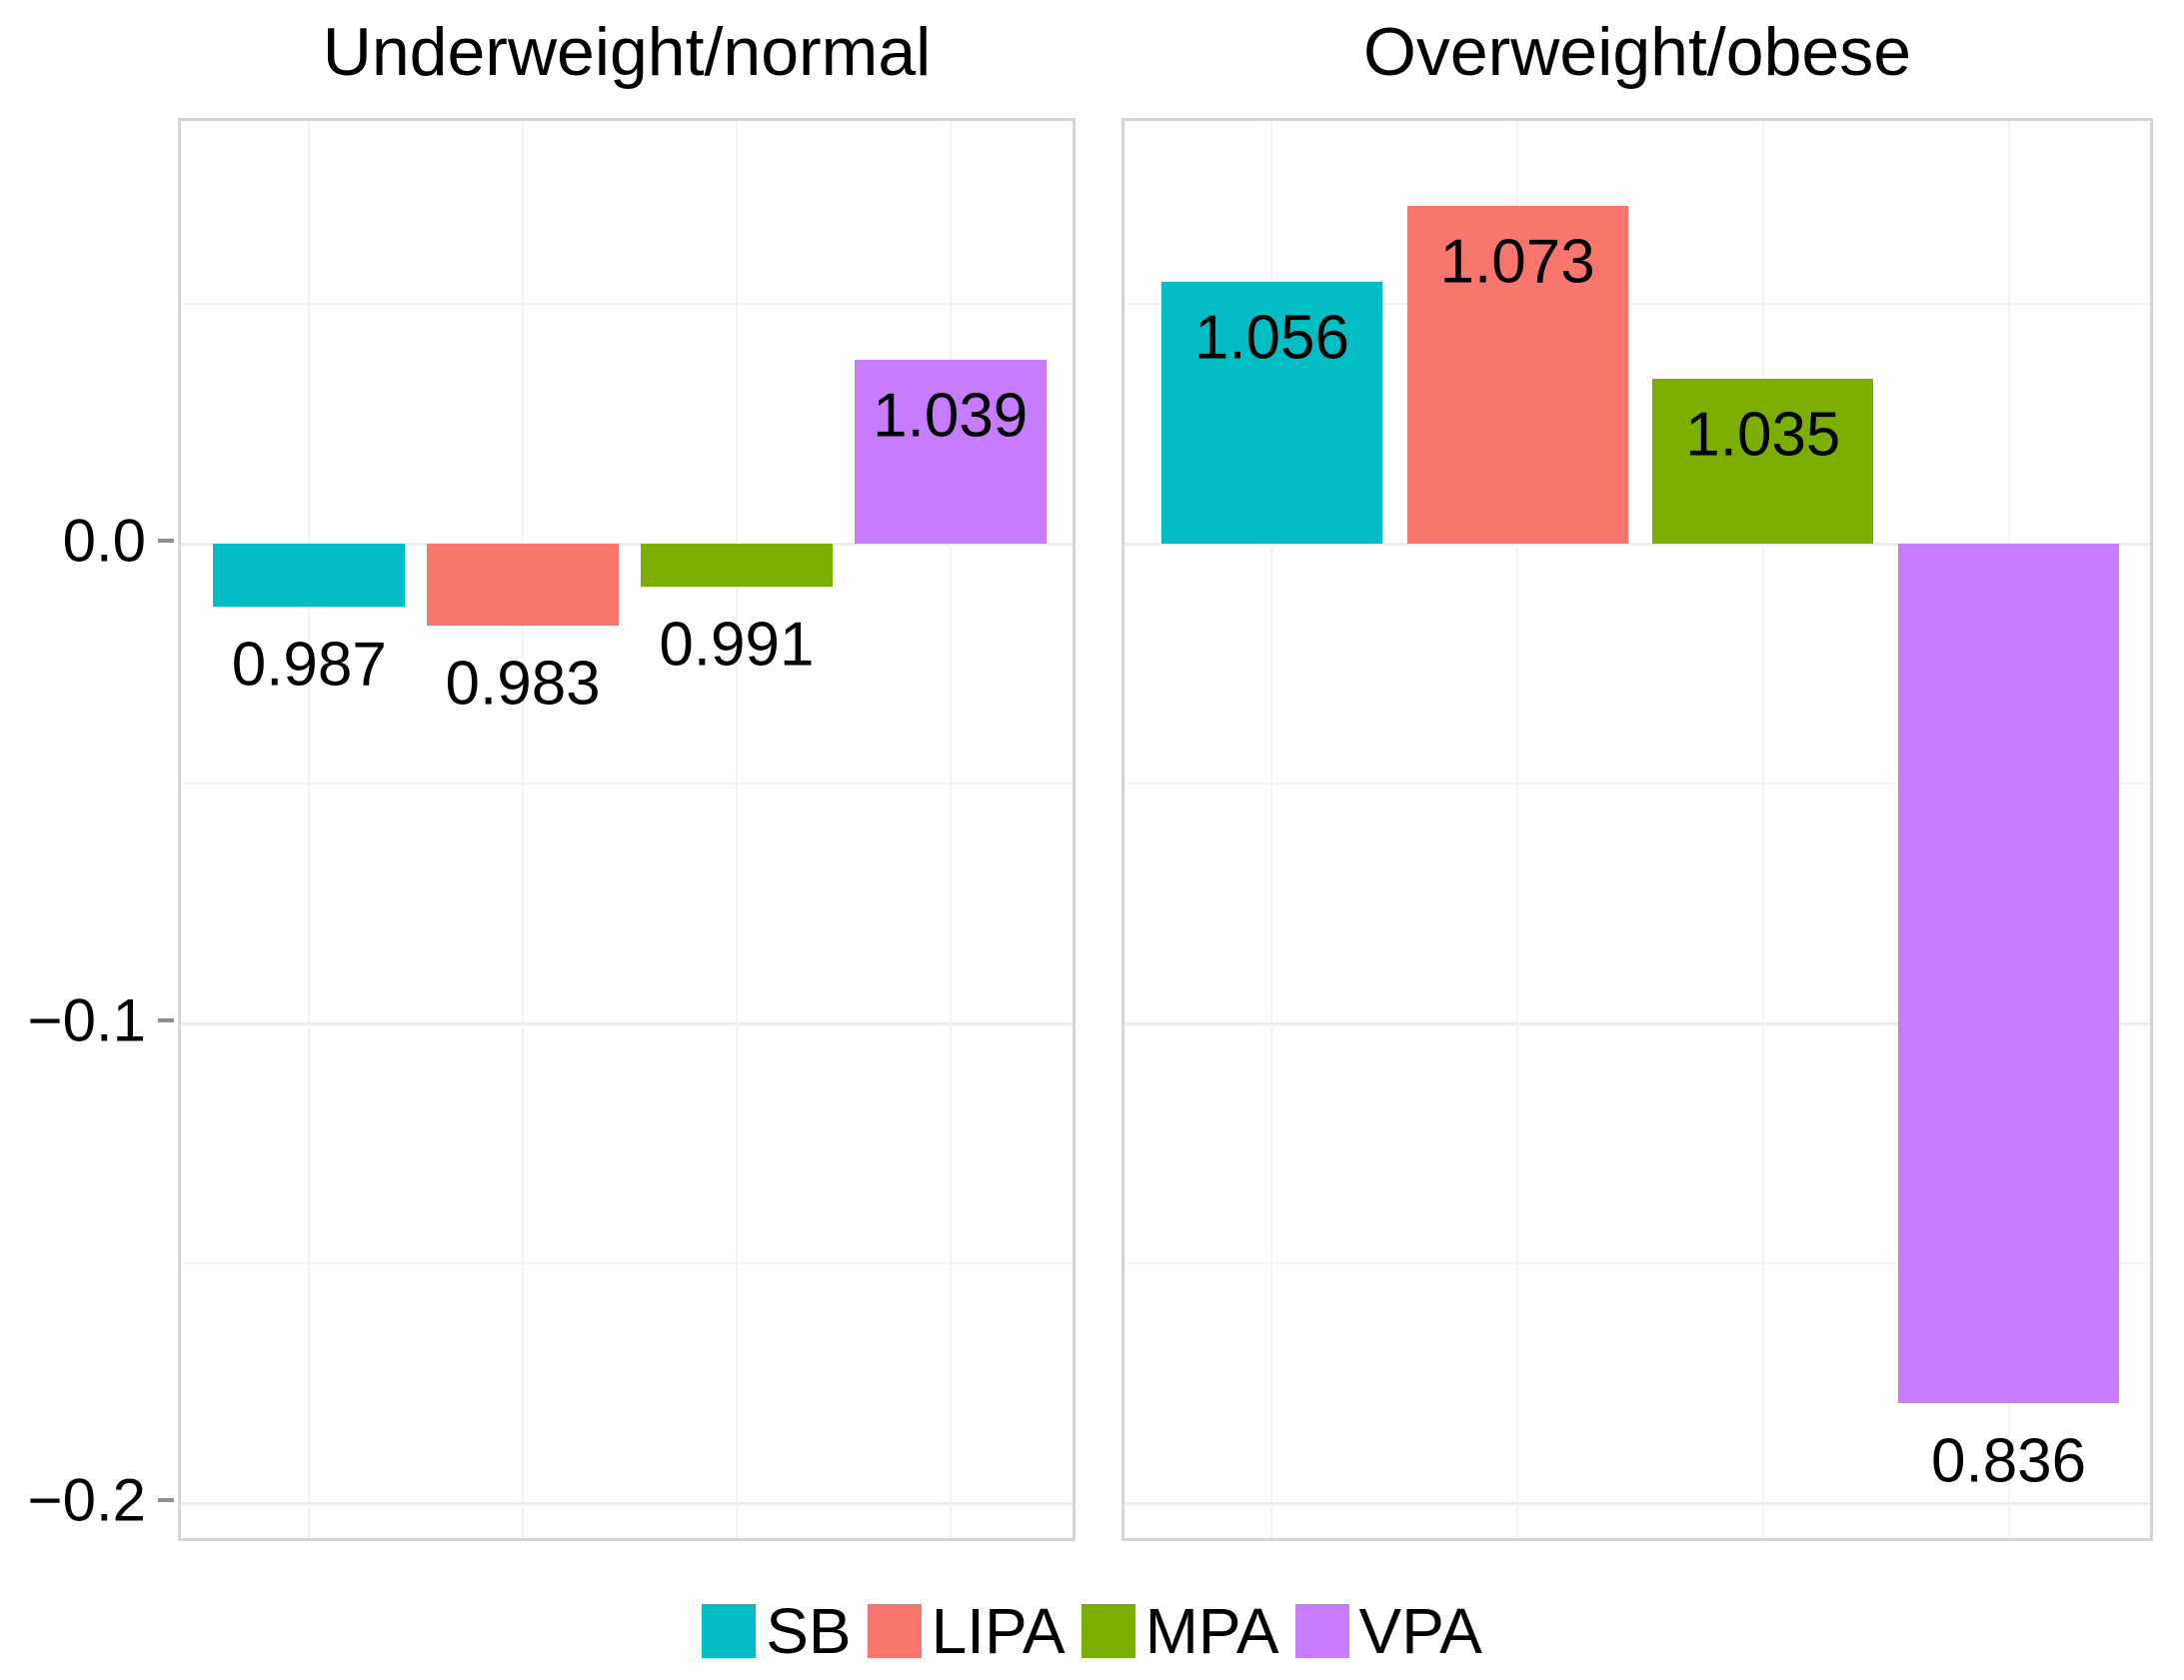 Image resolution: width=2184 pixels, height=1680 pixels. Describe the element at coordinates (104, 541) in the screenshot. I see `y-tick-label: 0.0` at that location.